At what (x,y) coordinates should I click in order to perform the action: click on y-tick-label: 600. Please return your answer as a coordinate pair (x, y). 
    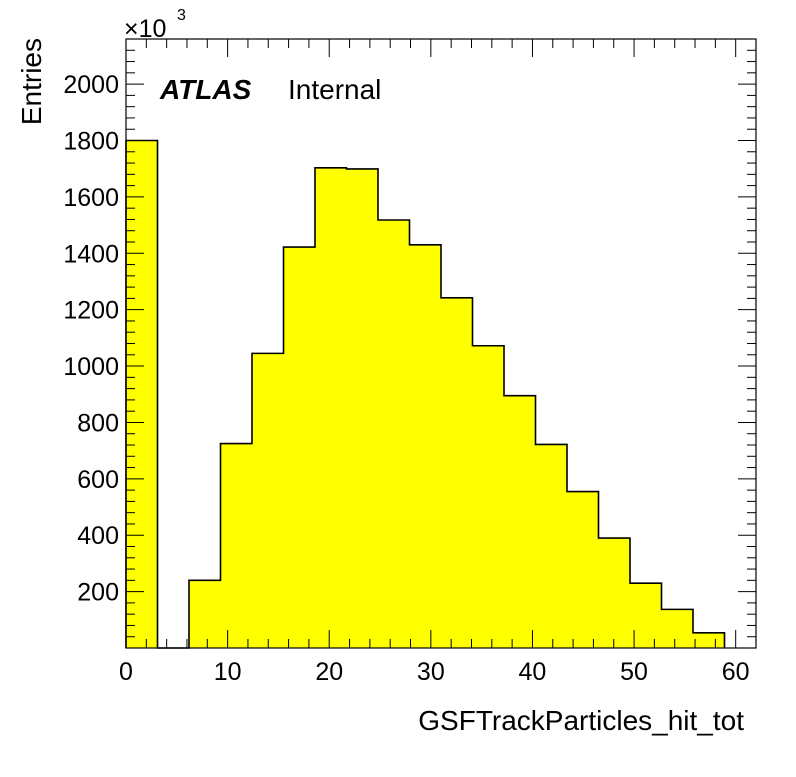
    Looking at the image, I should click on (98, 480).